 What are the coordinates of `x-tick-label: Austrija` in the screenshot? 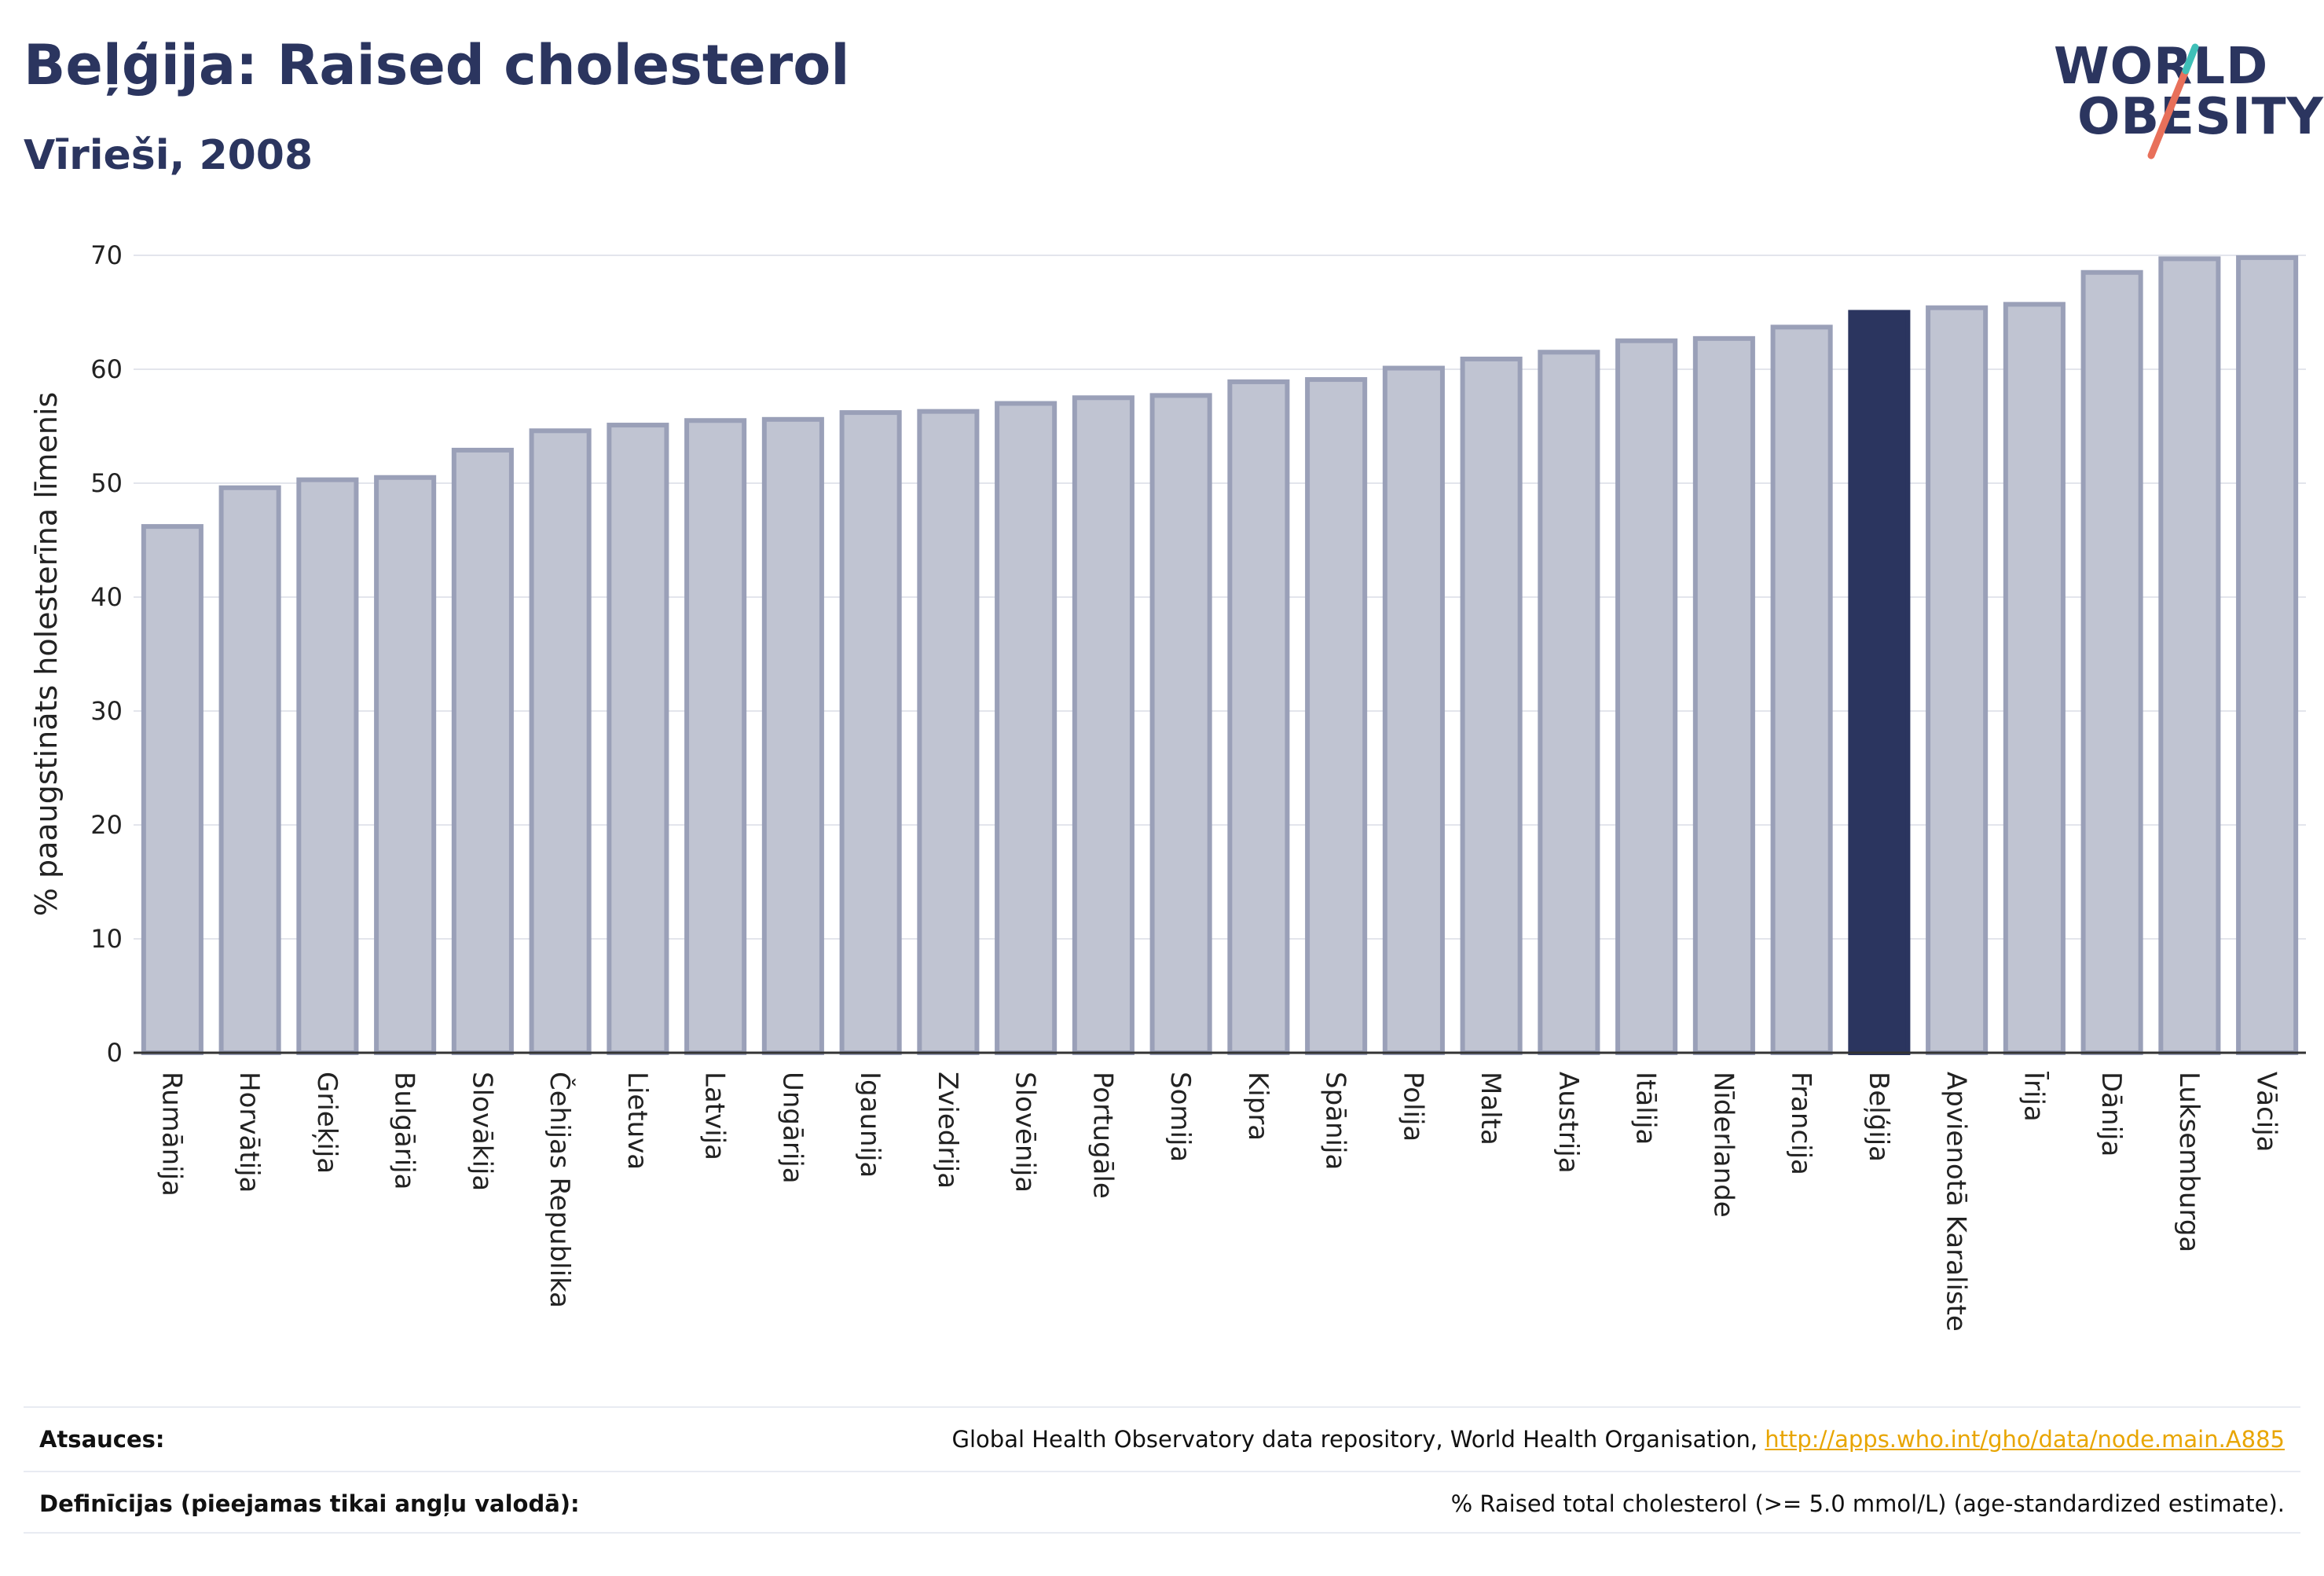 It's located at (1568, 1123).